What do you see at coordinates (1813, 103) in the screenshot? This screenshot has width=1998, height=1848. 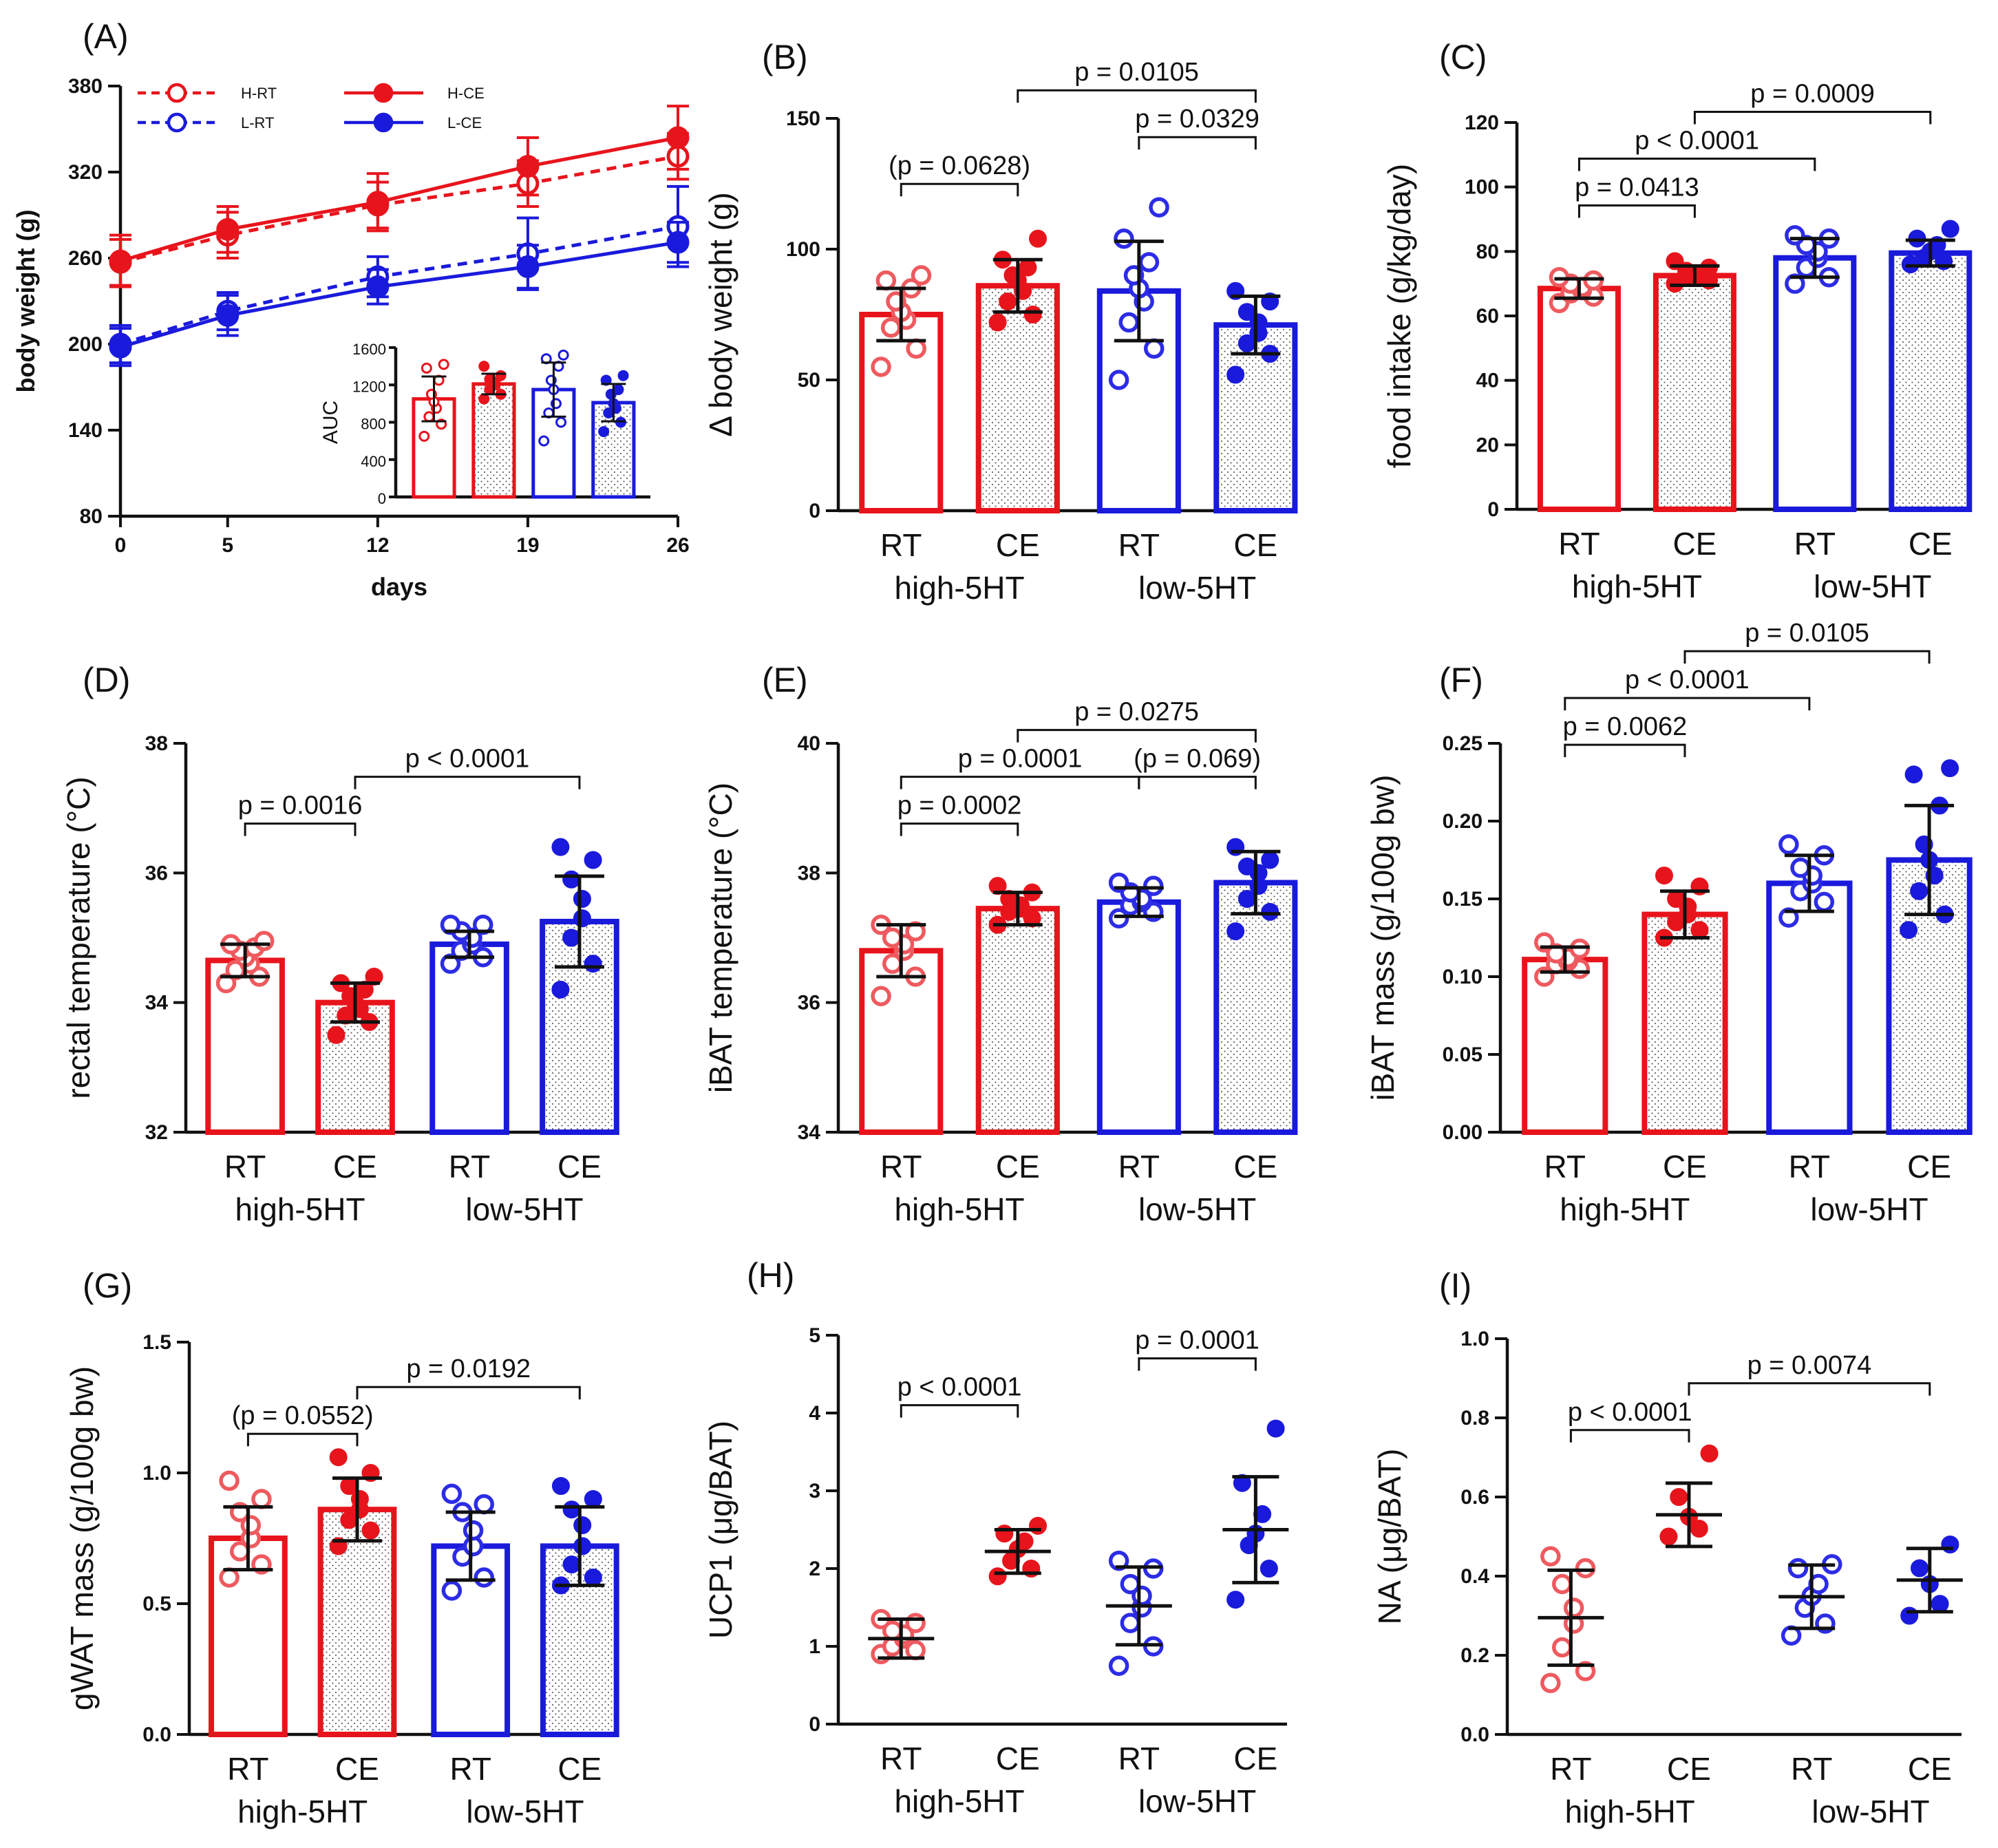 I see `significance-bracket: p = 0.0009` at bounding box center [1813, 103].